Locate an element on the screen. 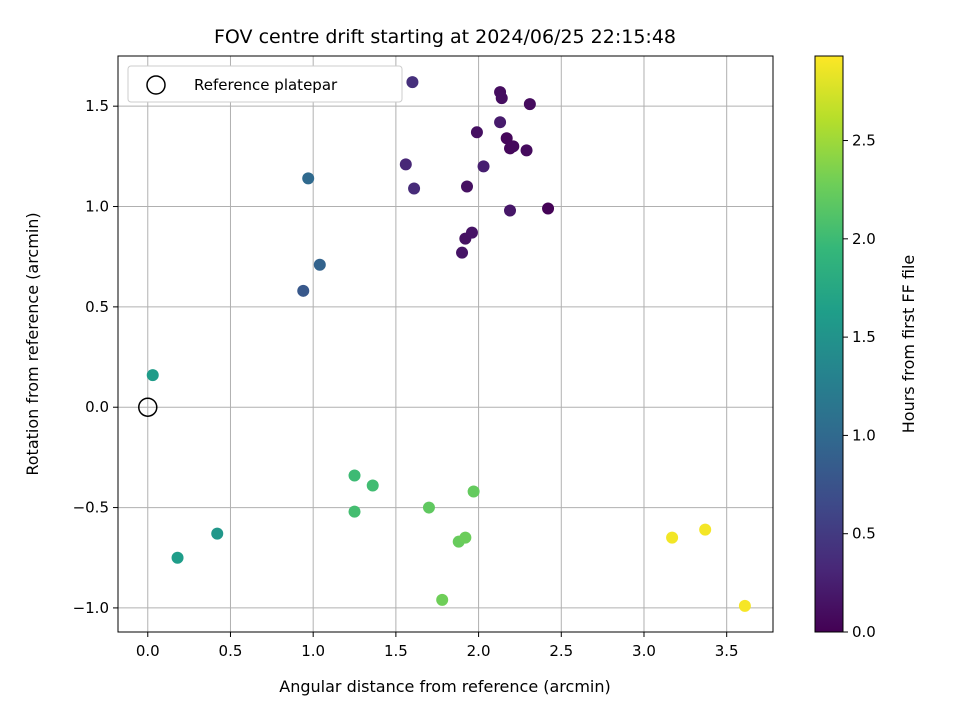  colorbar-tick-label: 1.0 is located at coordinates (864, 435).